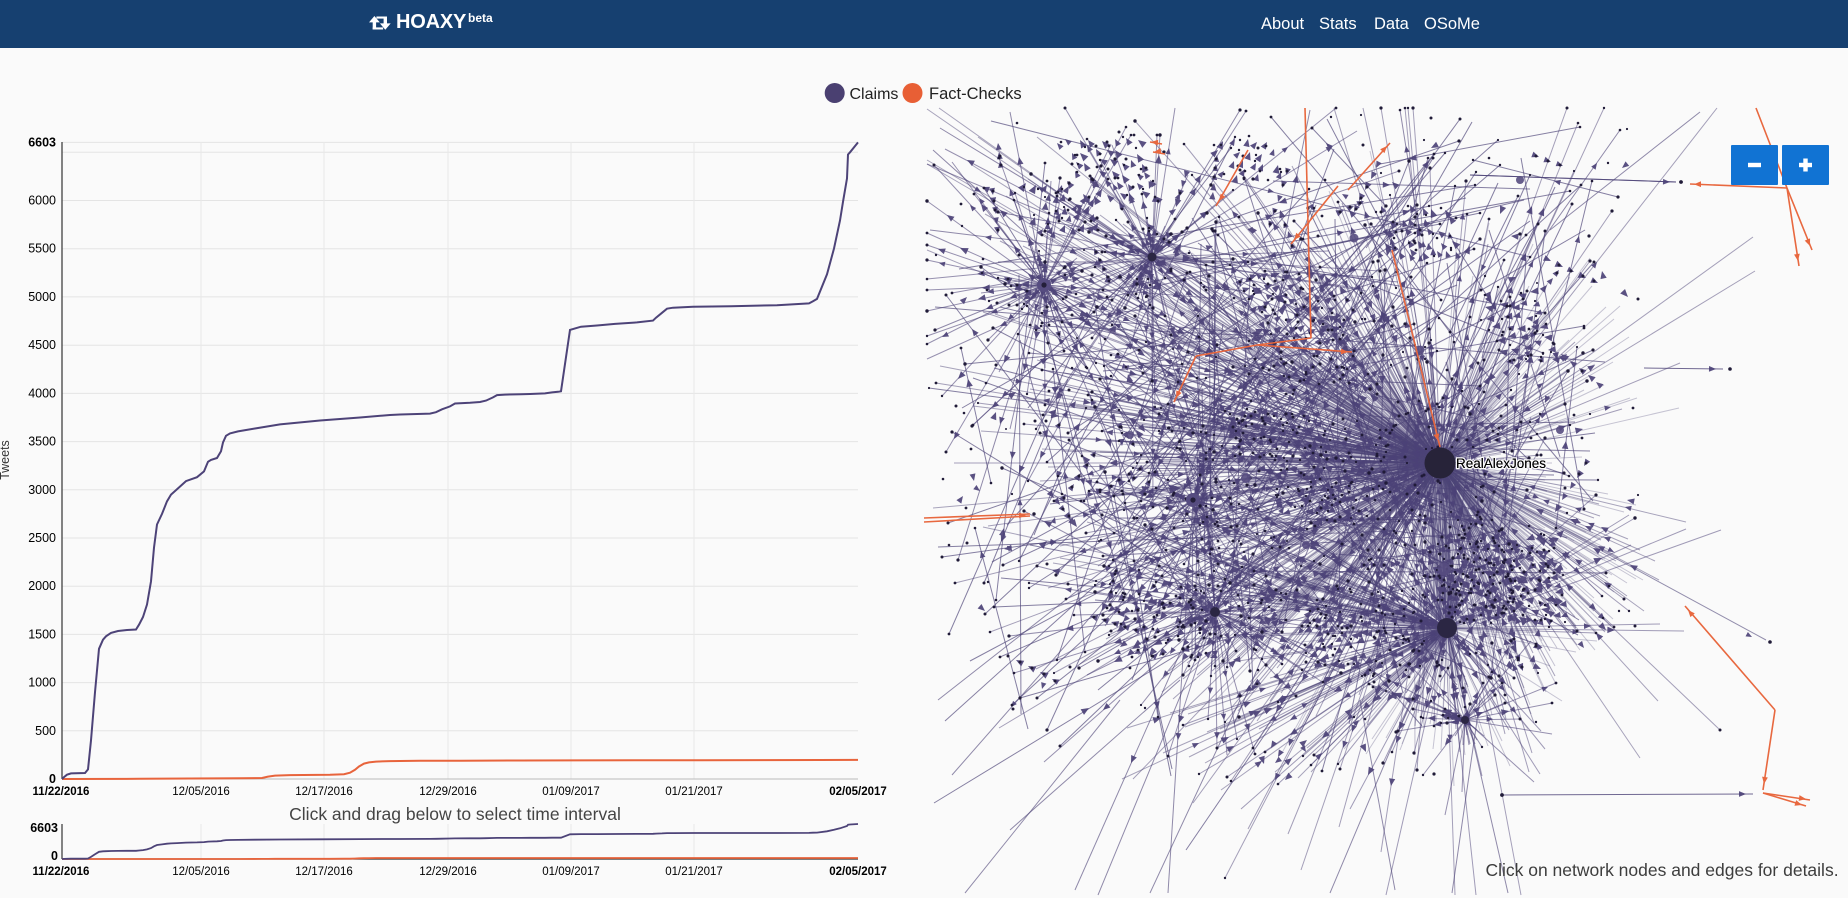 The width and height of the screenshot is (1848, 898). I want to click on svg-text: Fact-Checks, so click(975, 94).